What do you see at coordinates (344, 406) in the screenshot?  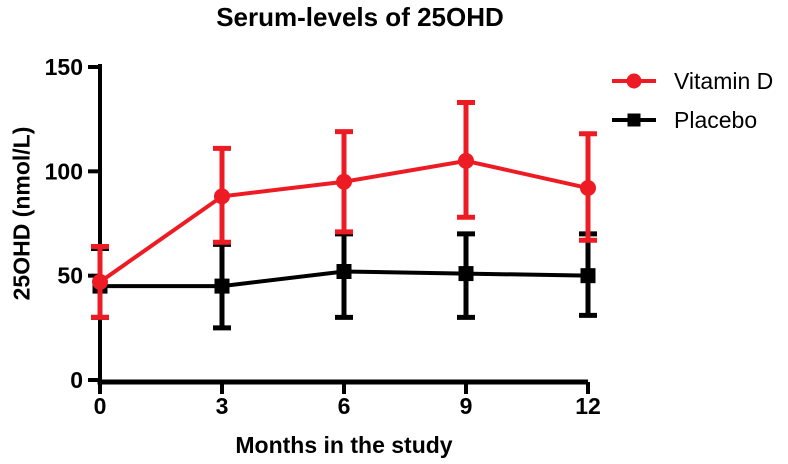 I see `x-tick-label: 6` at bounding box center [344, 406].